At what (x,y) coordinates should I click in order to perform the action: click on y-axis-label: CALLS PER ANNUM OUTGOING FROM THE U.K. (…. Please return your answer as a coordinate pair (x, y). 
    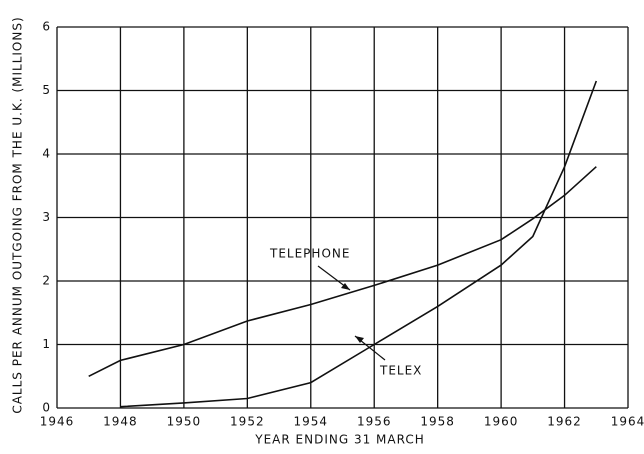
    Looking at the image, I should click on (18, 214).